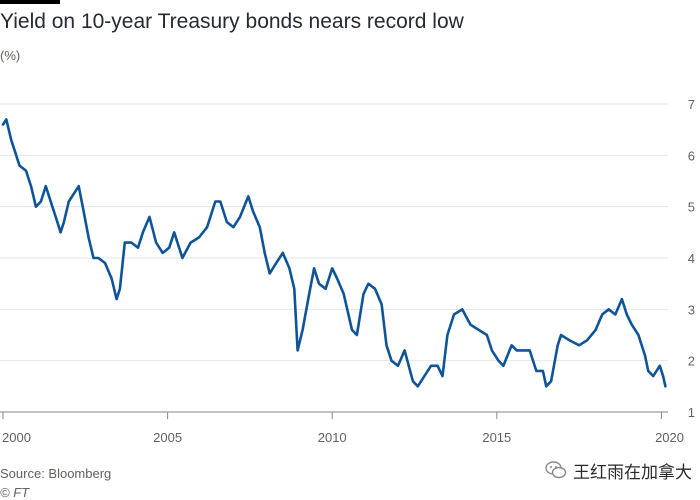 The width and height of the screenshot is (700, 500). What do you see at coordinates (691, 361) in the screenshot?
I see `y-tick-label: 2` at bounding box center [691, 361].